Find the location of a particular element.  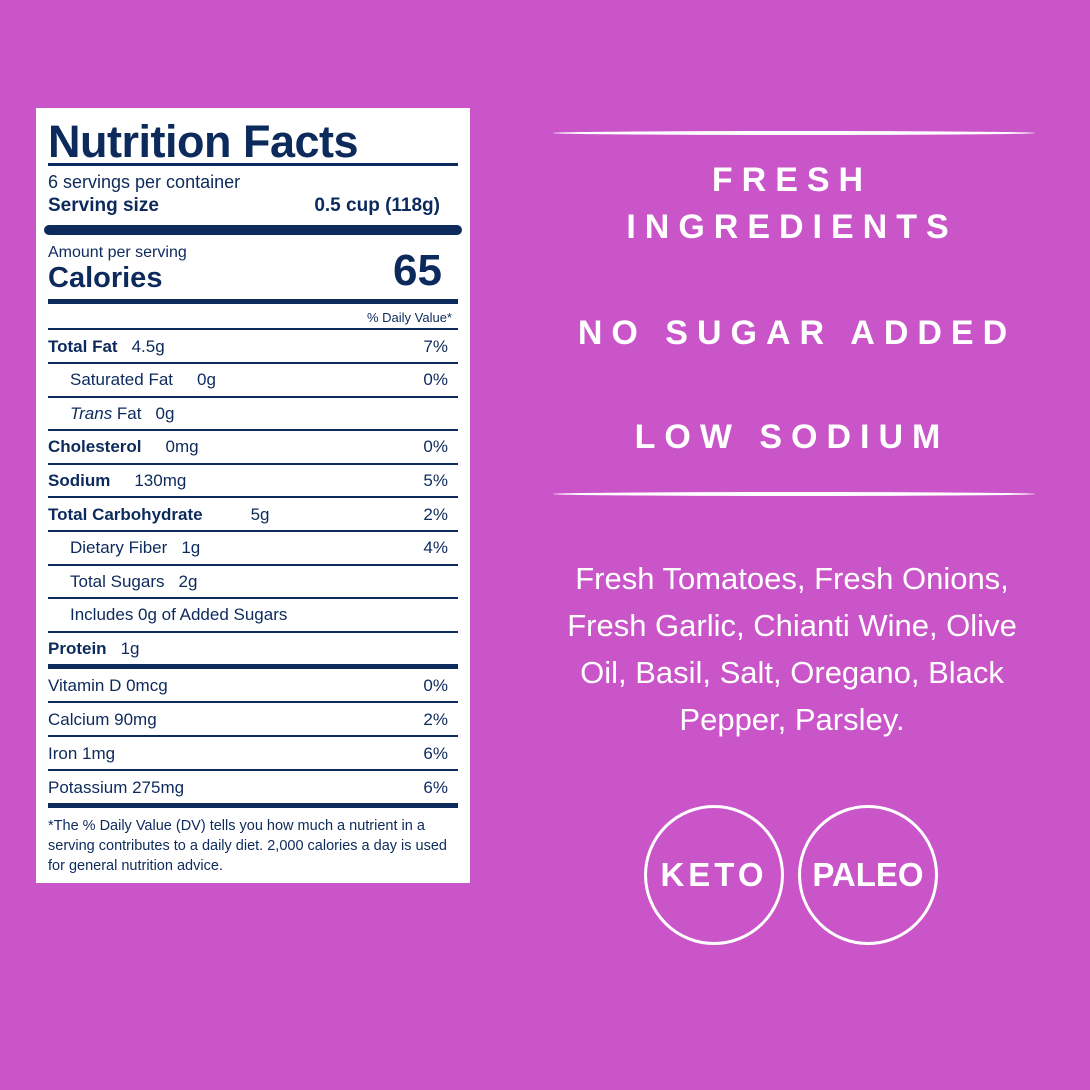

nutrient-name: Total Carbohydrate is located at coordinates (125, 514).